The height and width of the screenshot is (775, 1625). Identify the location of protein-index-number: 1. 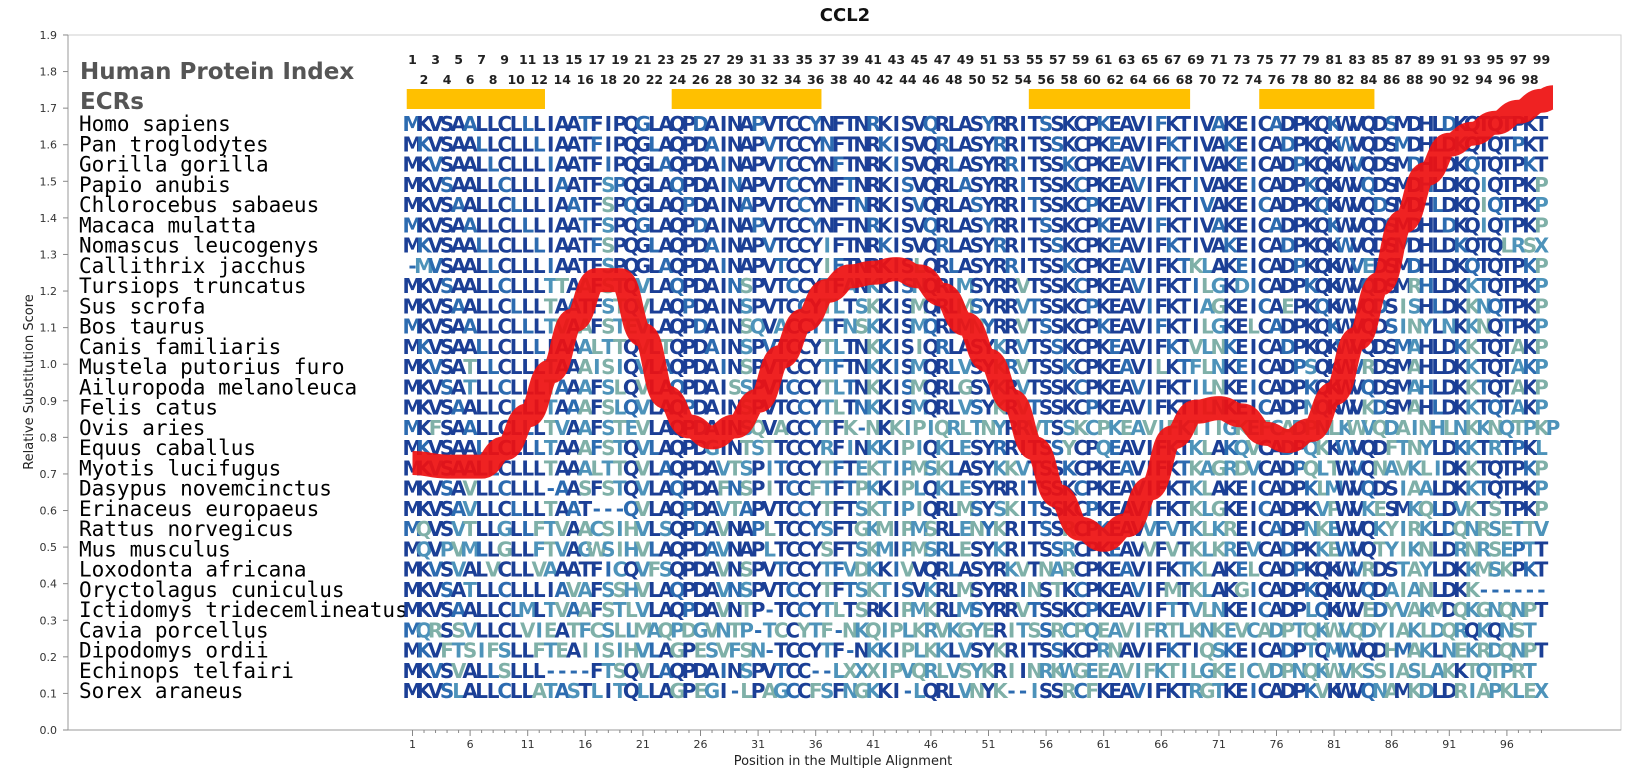
(412, 59).